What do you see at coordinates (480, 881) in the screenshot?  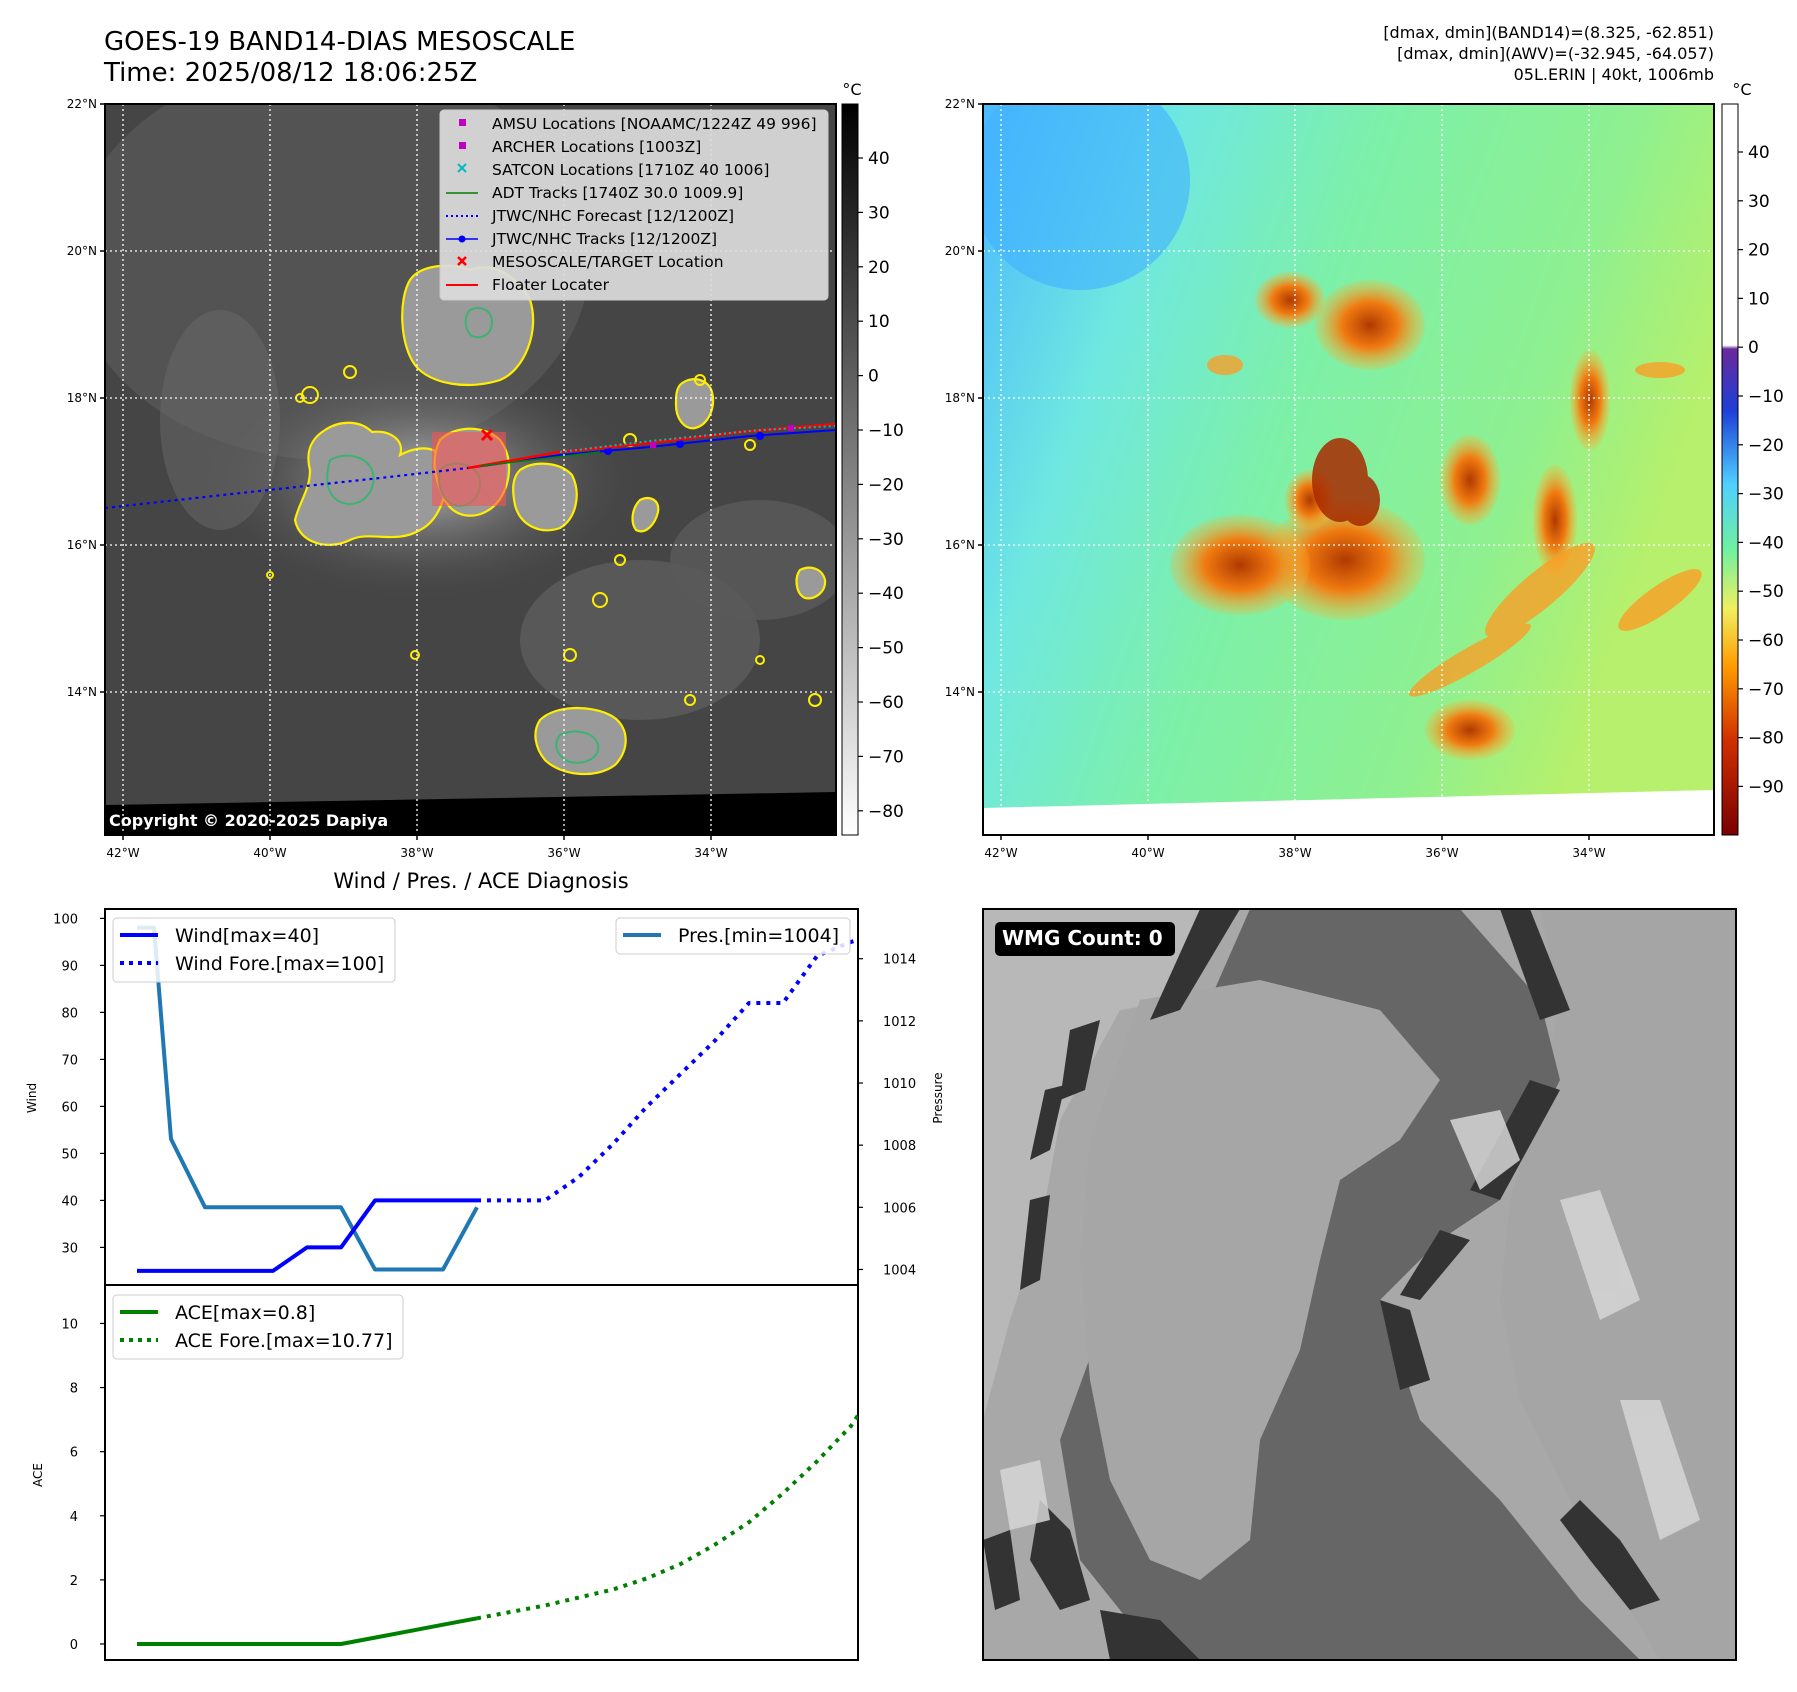 I see `diagnosis-title: Wind / Pres. / ACE Diagnosis` at bounding box center [480, 881].